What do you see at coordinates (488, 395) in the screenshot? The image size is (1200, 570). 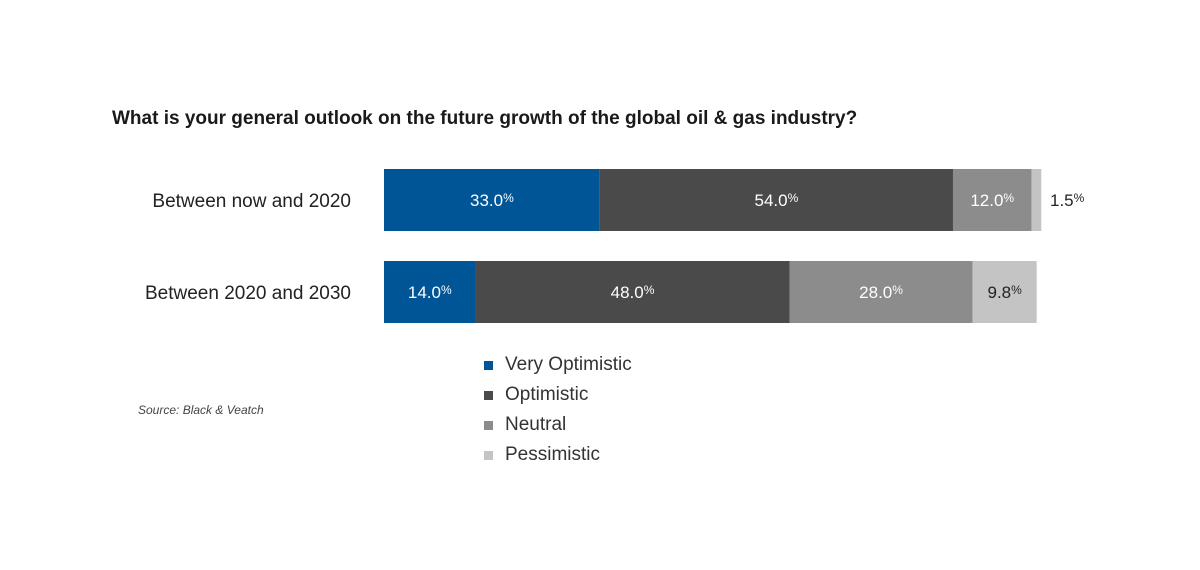 I see `legend-swatch-optimistic` at bounding box center [488, 395].